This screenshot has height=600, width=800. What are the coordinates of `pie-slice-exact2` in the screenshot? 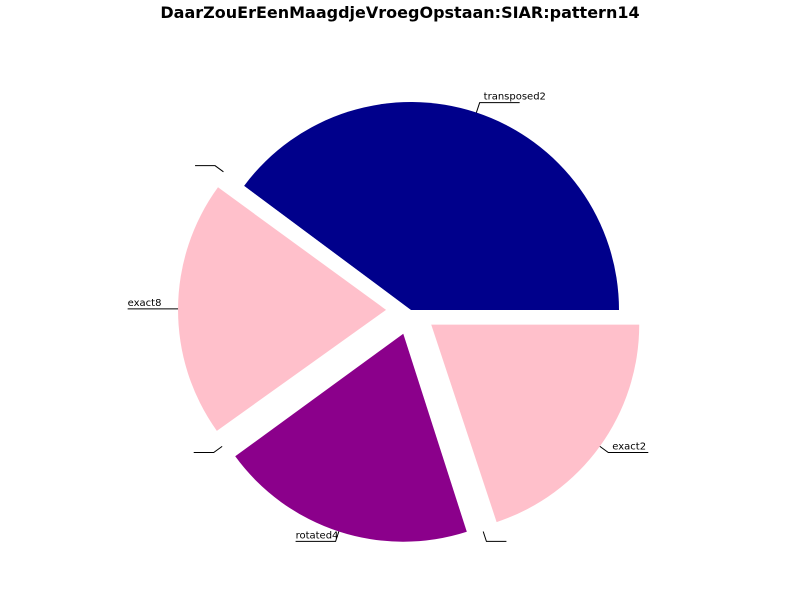 It's located at (535, 423).